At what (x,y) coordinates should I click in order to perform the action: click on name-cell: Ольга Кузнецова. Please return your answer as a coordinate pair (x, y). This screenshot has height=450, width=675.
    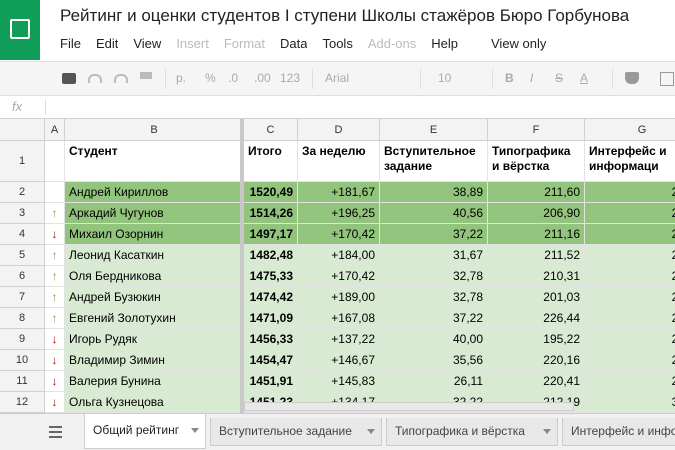
    Looking at the image, I should click on (154, 402).